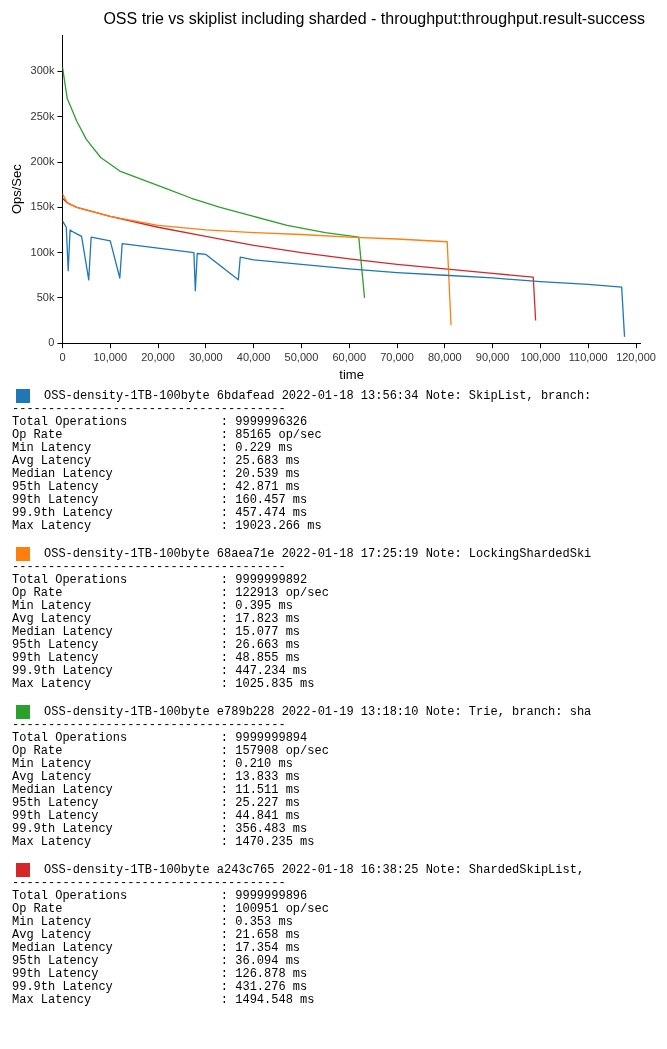 The height and width of the screenshot is (1049, 667). Describe the element at coordinates (253, 356) in the screenshot. I see `x-tick-label: 40,000` at that location.